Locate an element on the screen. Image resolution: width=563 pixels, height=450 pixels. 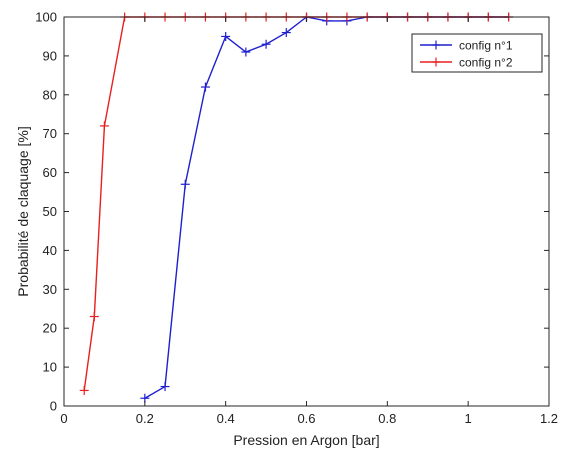
y-tick-label: 10 is located at coordinates (50, 367).